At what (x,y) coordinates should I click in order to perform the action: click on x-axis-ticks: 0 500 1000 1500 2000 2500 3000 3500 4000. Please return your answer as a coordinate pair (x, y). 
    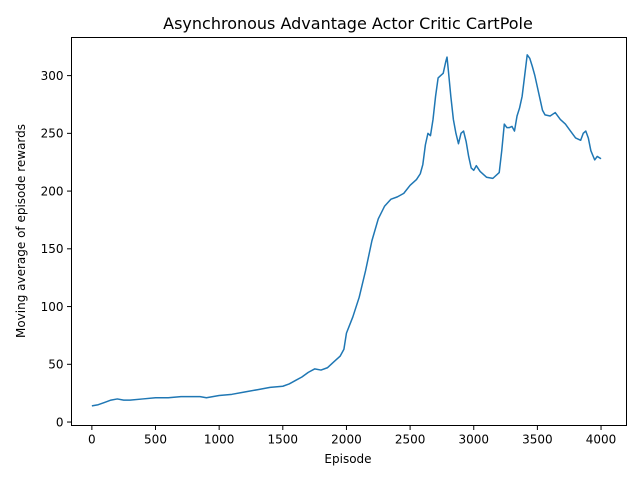
    Looking at the image, I should click on (352, 436).